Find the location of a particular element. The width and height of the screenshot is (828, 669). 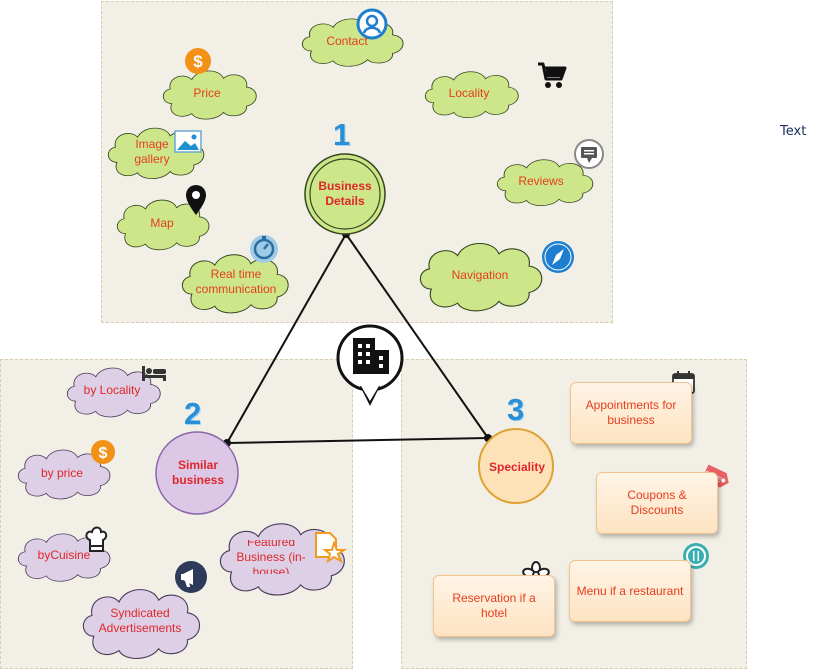

box-coupons: Coupons & Discounts is located at coordinates (657, 503).